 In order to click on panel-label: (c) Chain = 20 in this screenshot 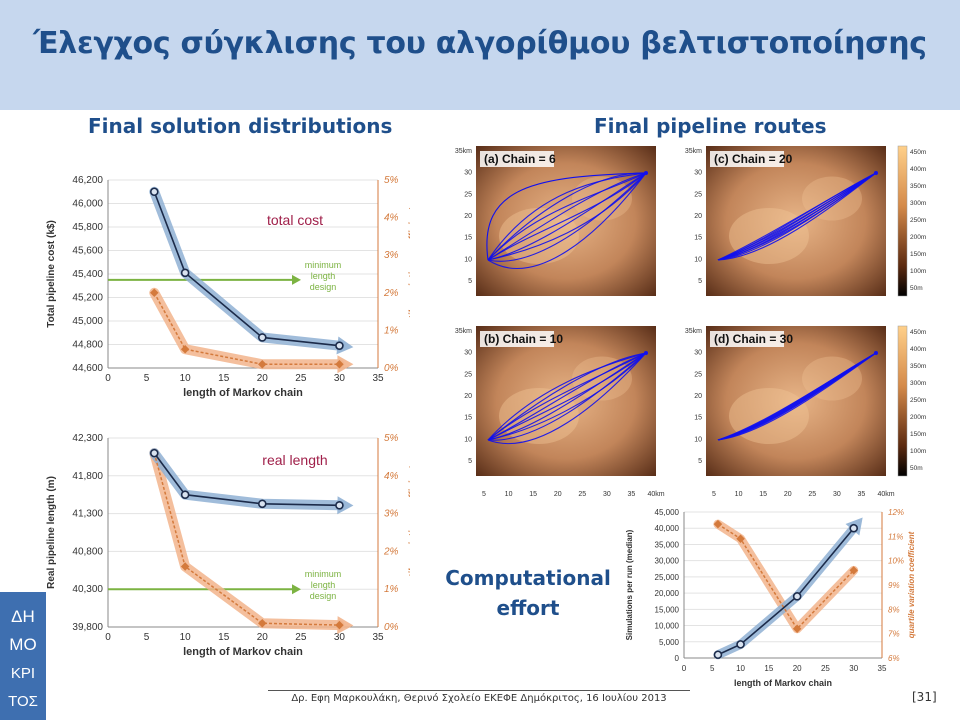, I will do `click(753, 159)`.